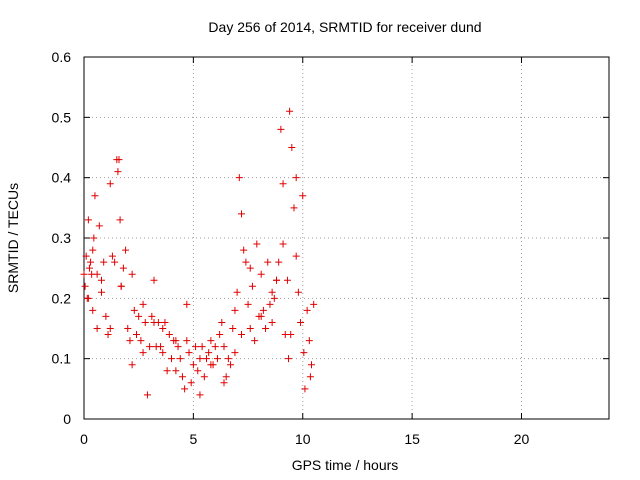 This screenshot has width=640, height=480. I want to click on x-tick-label: 20, so click(522, 439).